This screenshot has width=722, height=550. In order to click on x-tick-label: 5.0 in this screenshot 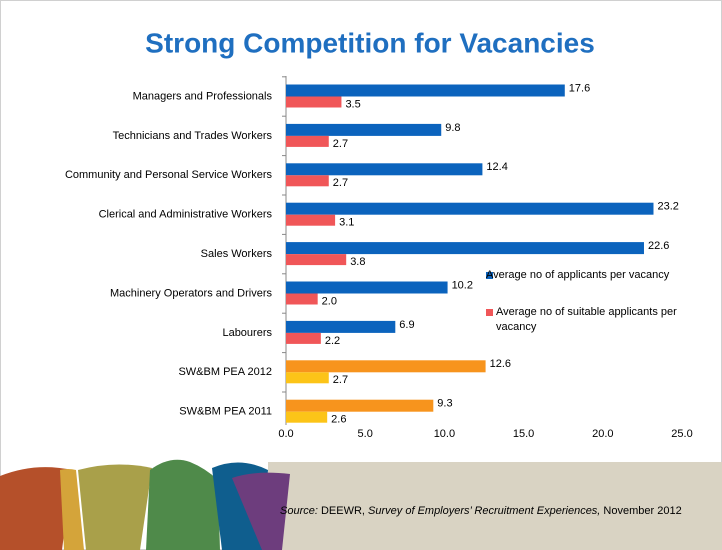, I will do `click(365, 434)`.